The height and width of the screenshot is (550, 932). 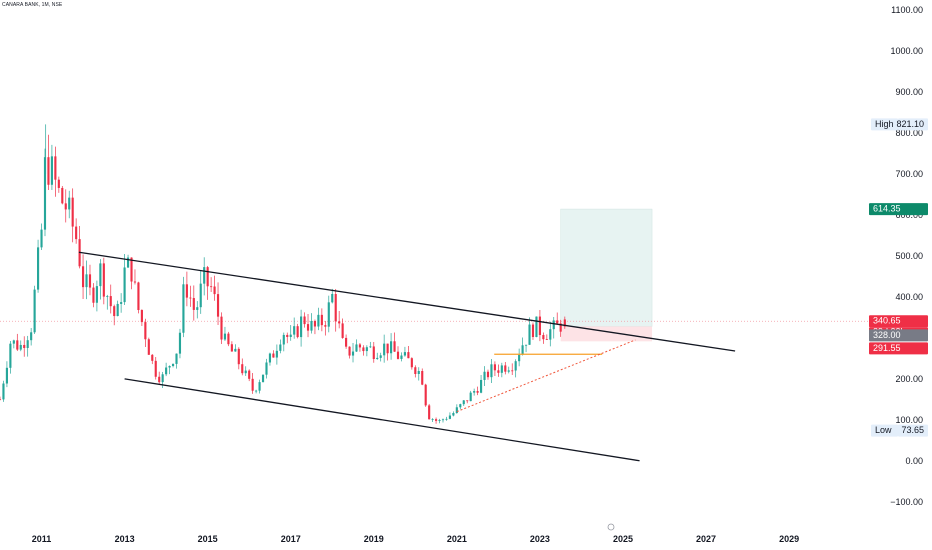 I want to click on x-tick-label: 2029, so click(x=789, y=539).